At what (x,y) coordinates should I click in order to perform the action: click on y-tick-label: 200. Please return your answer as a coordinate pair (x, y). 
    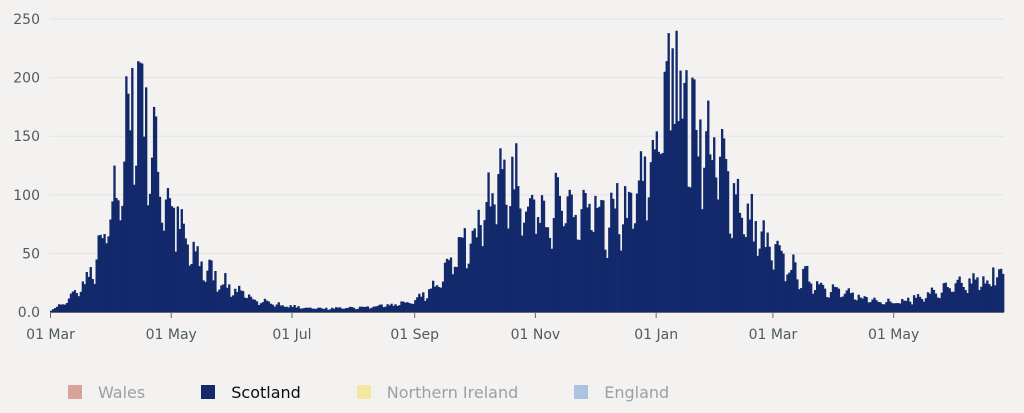
    Looking at the image, I should click on (26, 79).